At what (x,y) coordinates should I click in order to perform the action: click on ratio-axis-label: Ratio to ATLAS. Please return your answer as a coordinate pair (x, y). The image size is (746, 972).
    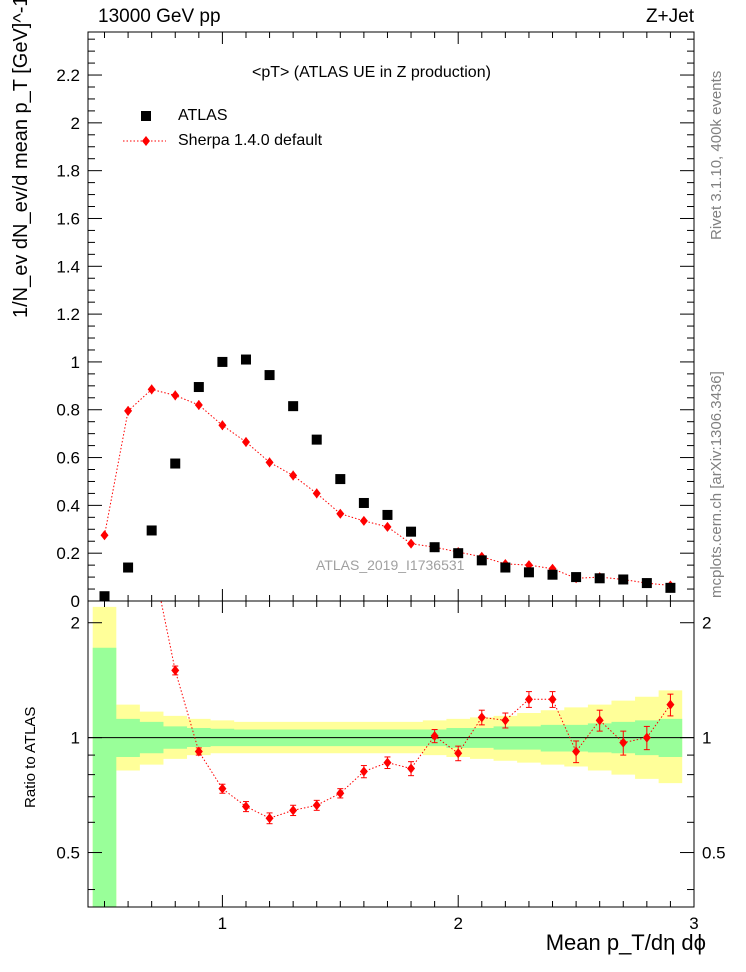
    Looking at the image, I should click on (30, 757).